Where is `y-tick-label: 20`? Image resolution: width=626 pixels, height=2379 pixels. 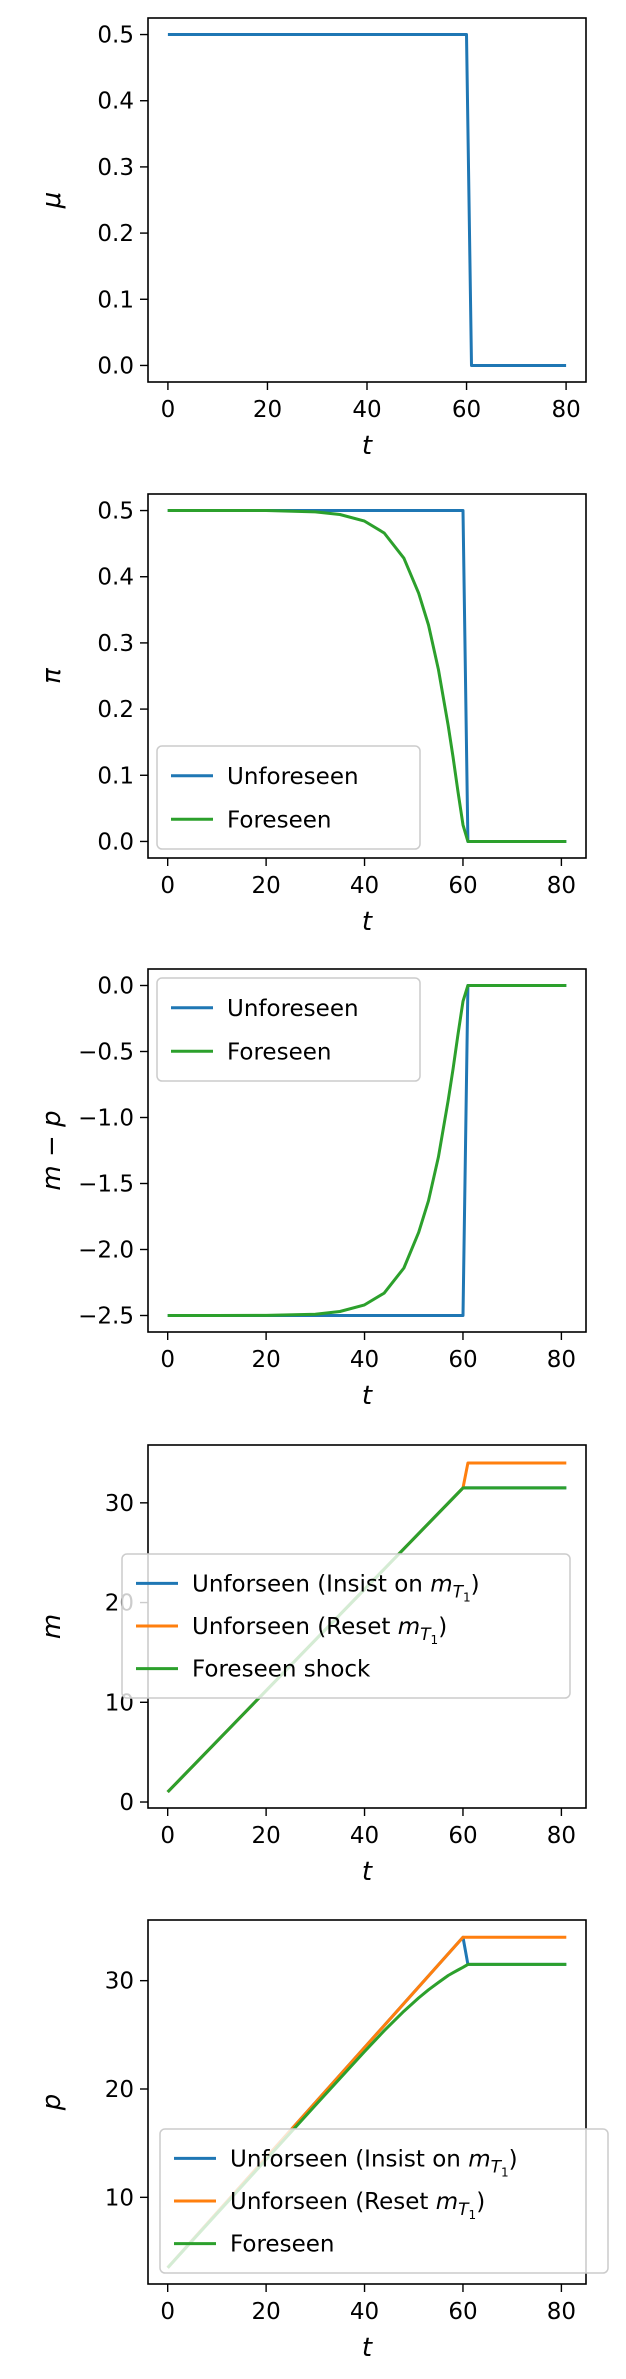
y-tick-label: 20 is located at coordinates (119, 2090).